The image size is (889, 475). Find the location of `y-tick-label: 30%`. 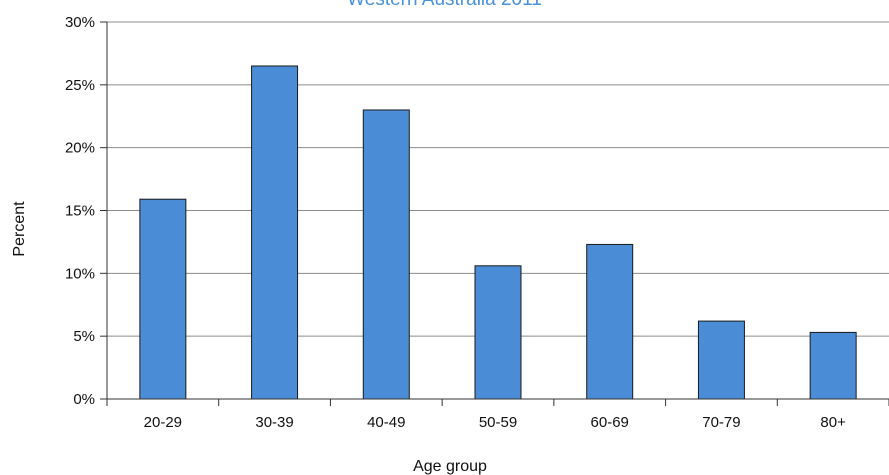

y-tick-label: 30% is located at coordinates (80, 22).